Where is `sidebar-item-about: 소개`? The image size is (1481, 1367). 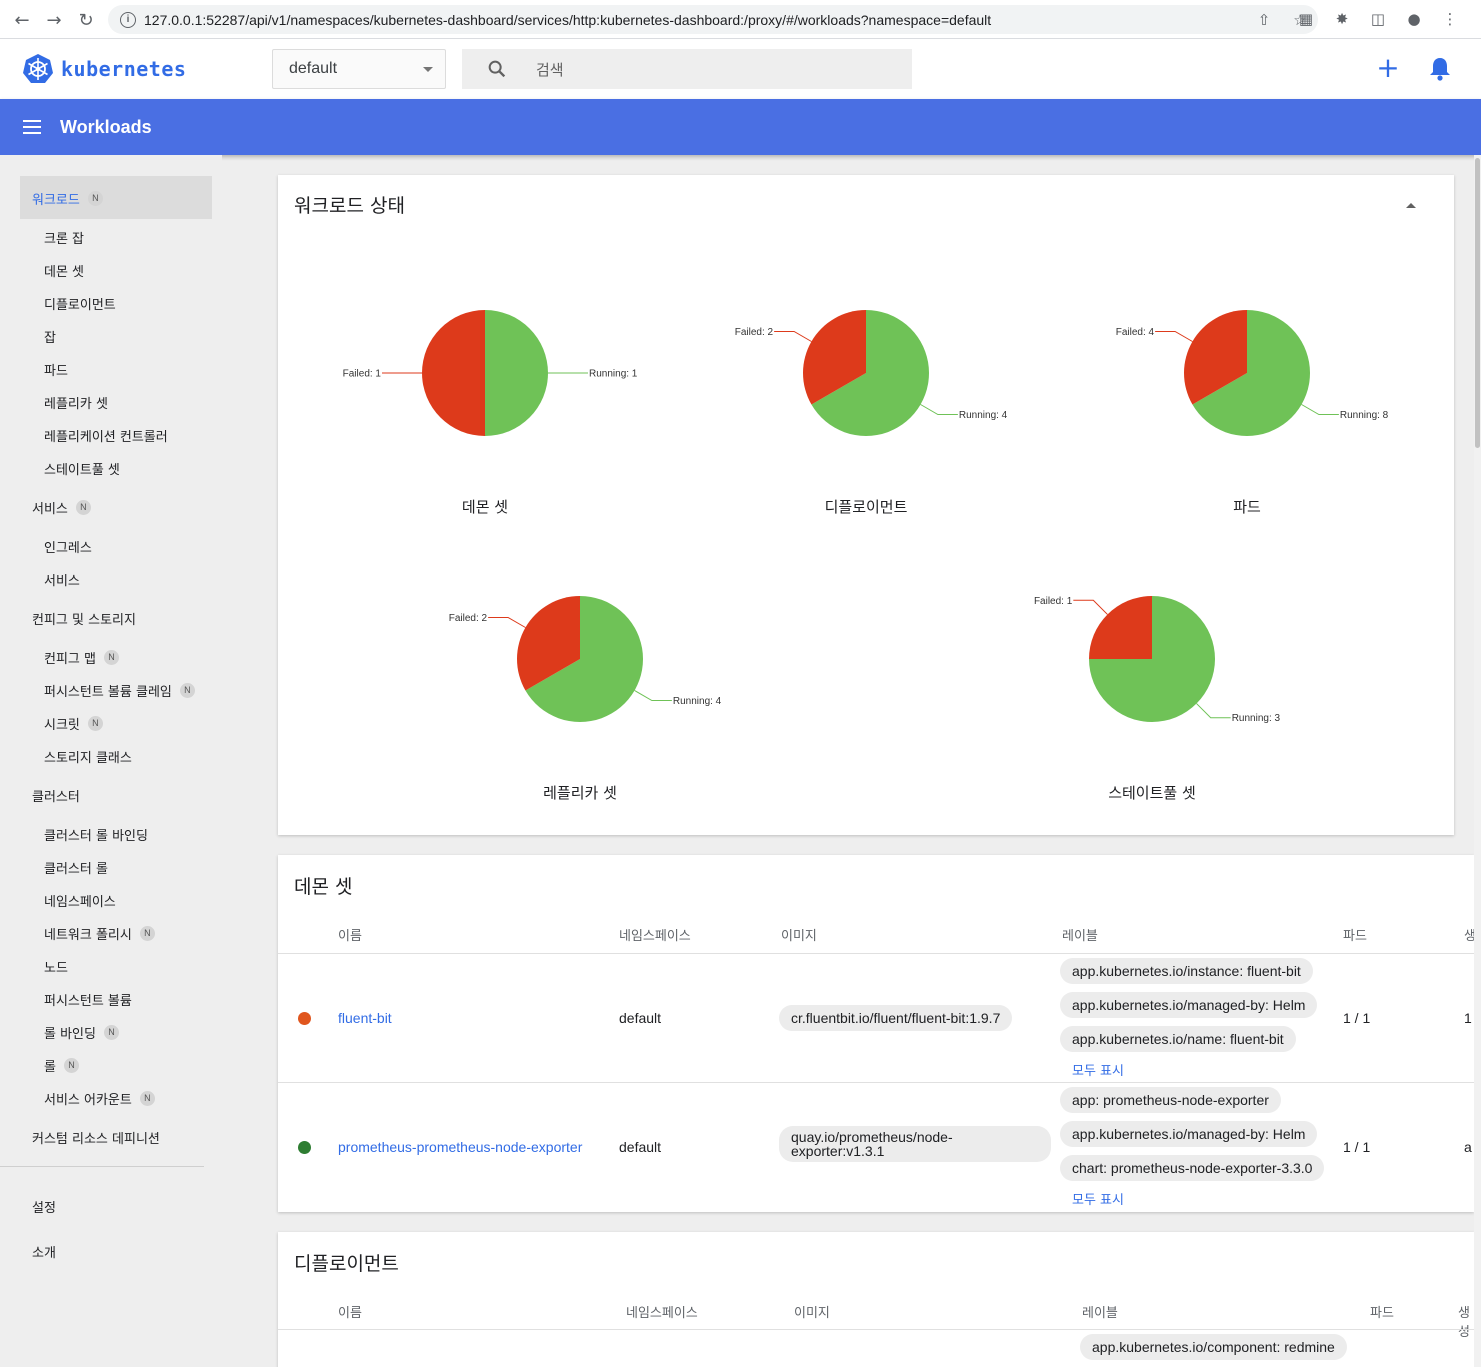
sidebar-item-about: 소개 is located at coordinates (44, 1251).